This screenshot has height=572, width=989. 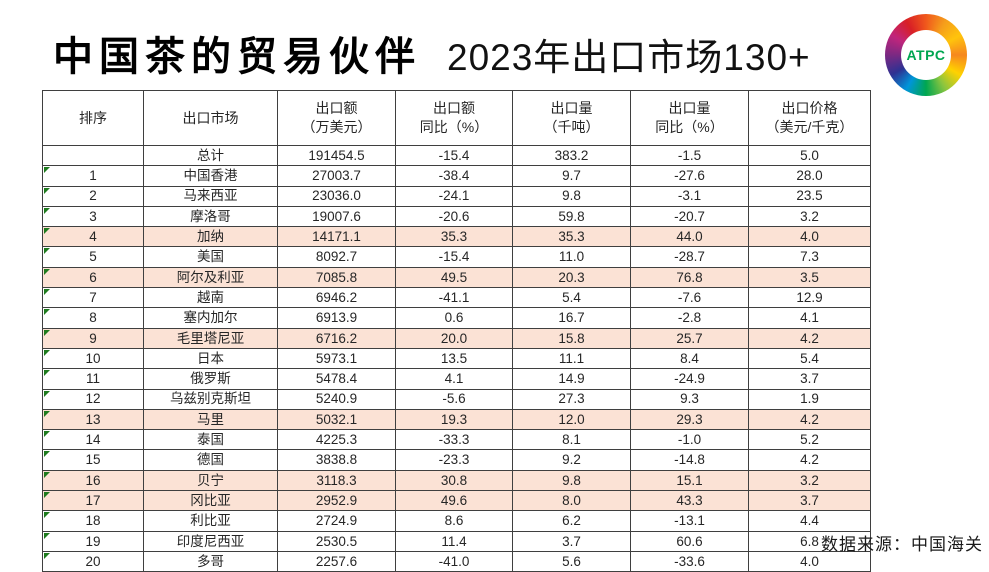 I want to click on export-value-cell: 2952.9, so click(x=336, y=501).